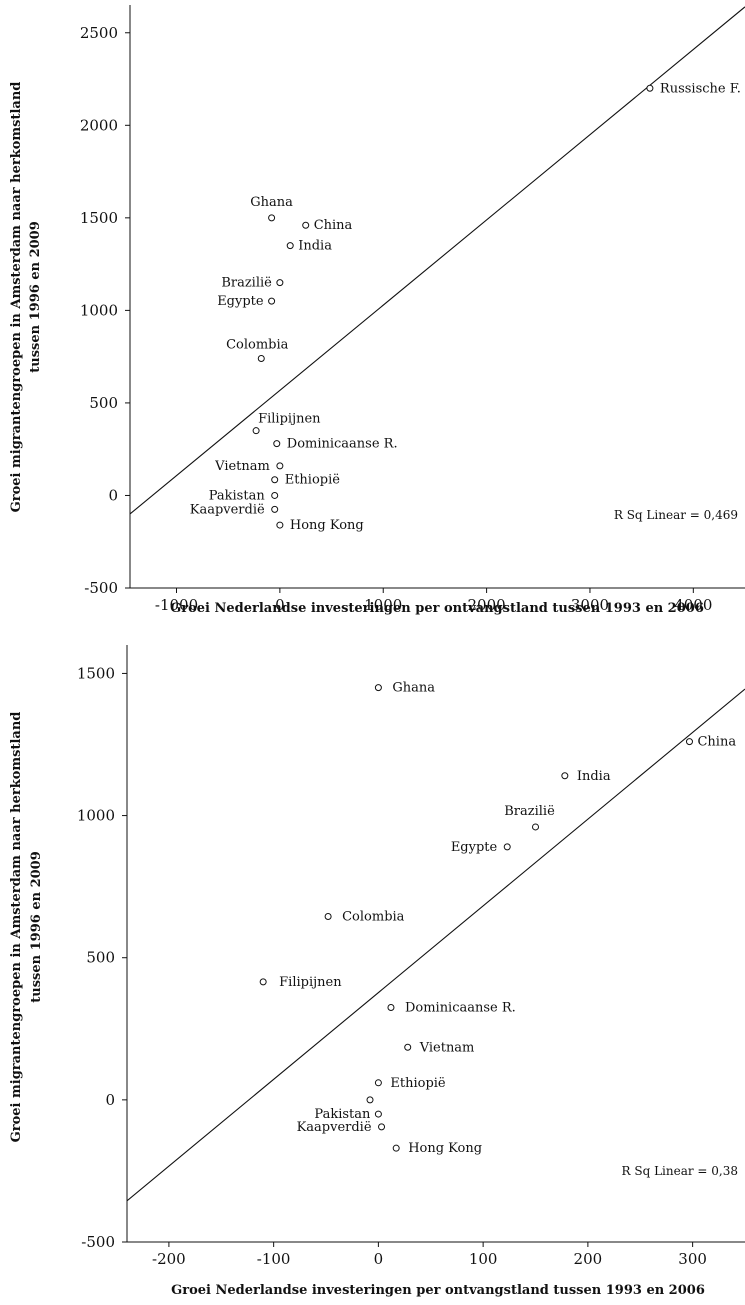  Describe the element at coordinates (274, 1259) in the screenshot. I see `x-tick-label: -100` at that location.